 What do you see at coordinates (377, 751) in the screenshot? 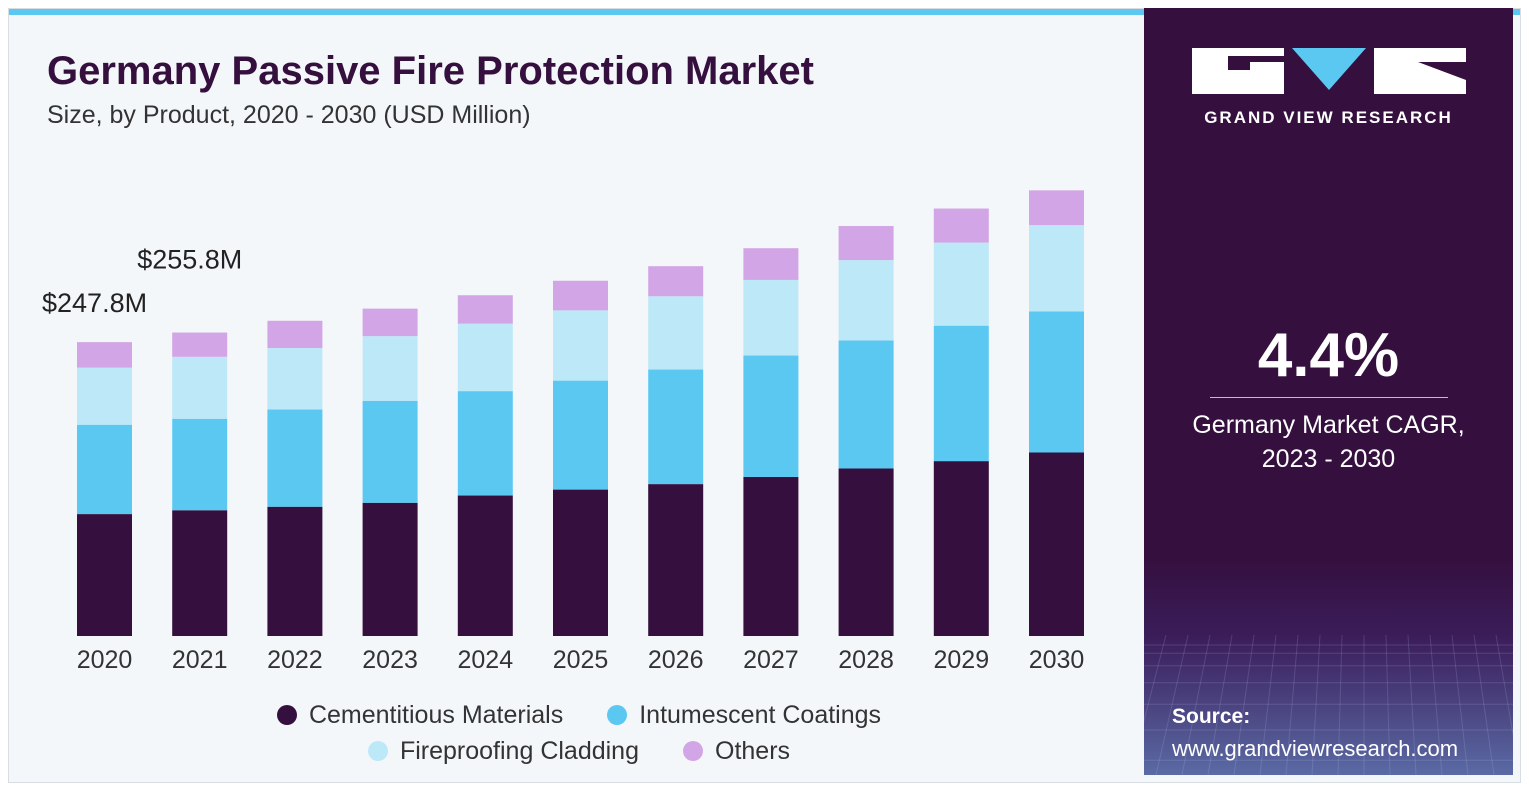
I see `legend-swatch-cladding` at bounding box center [377, 751].